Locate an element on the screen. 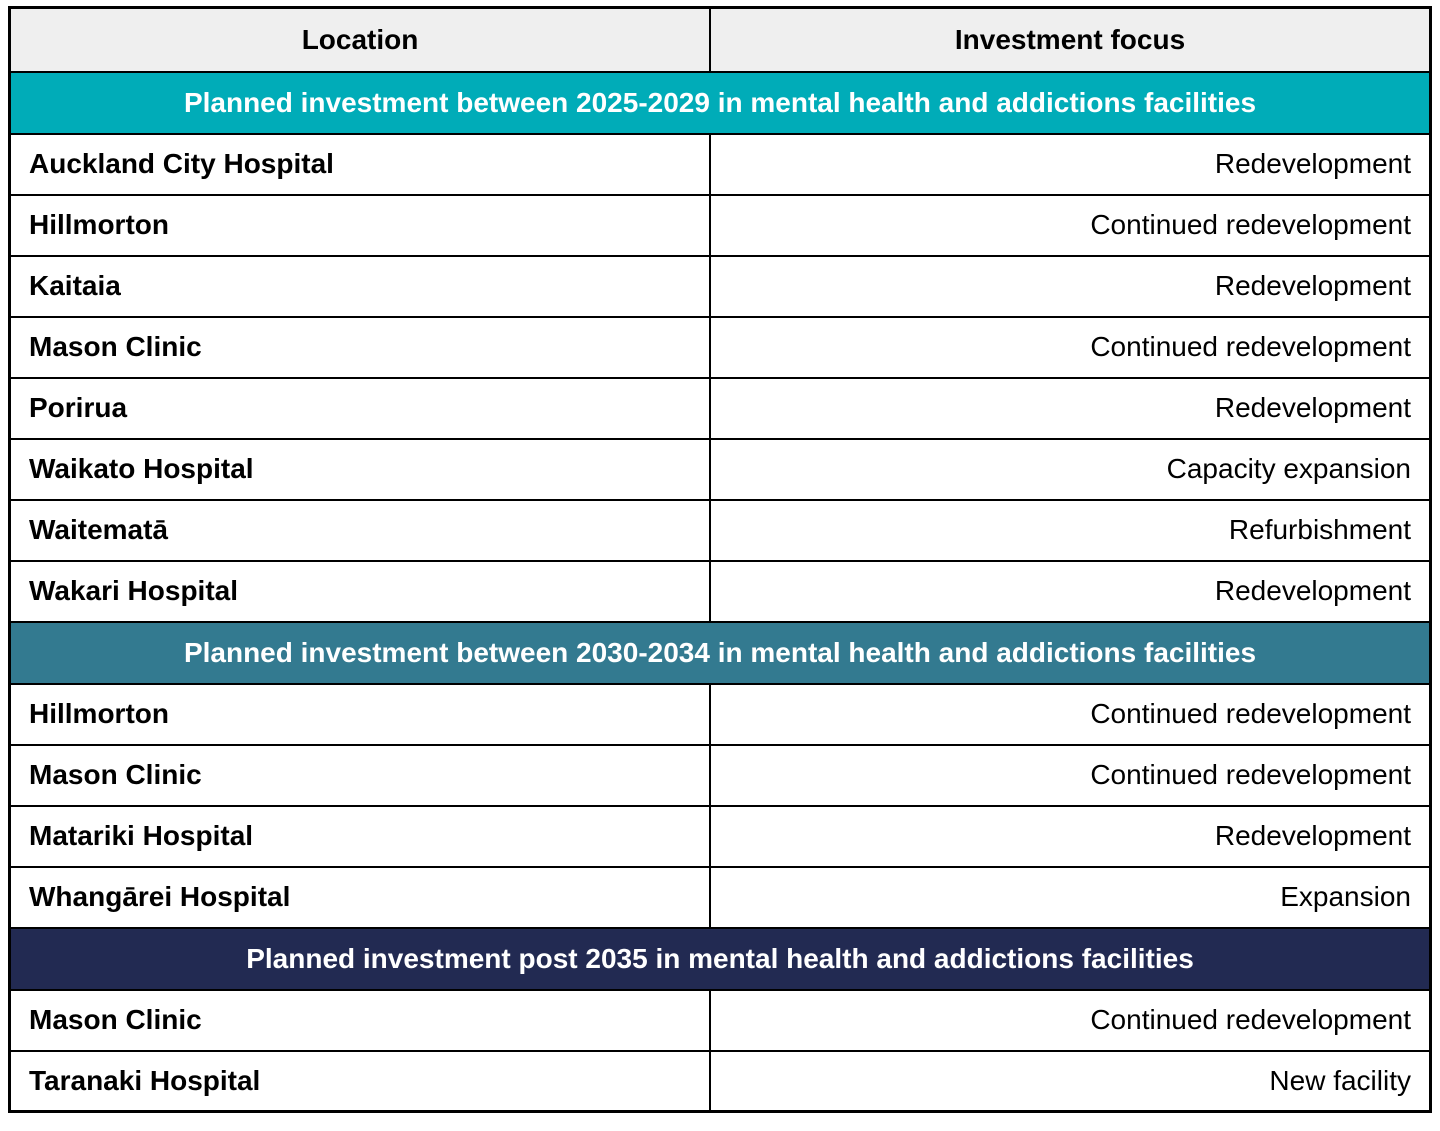  location-cell: Porirua is located at coordinates (360, 408).